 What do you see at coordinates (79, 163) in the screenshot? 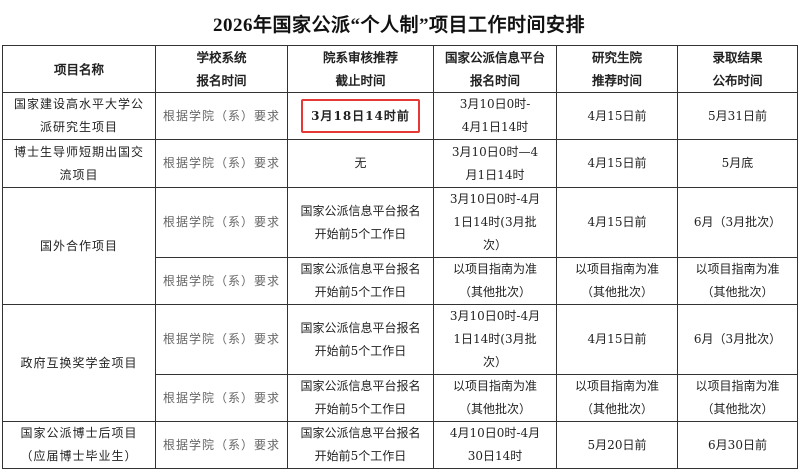
I see `project-name-cell: 博士生导师短期出国交 流项目` at bounding box center [79, 163].